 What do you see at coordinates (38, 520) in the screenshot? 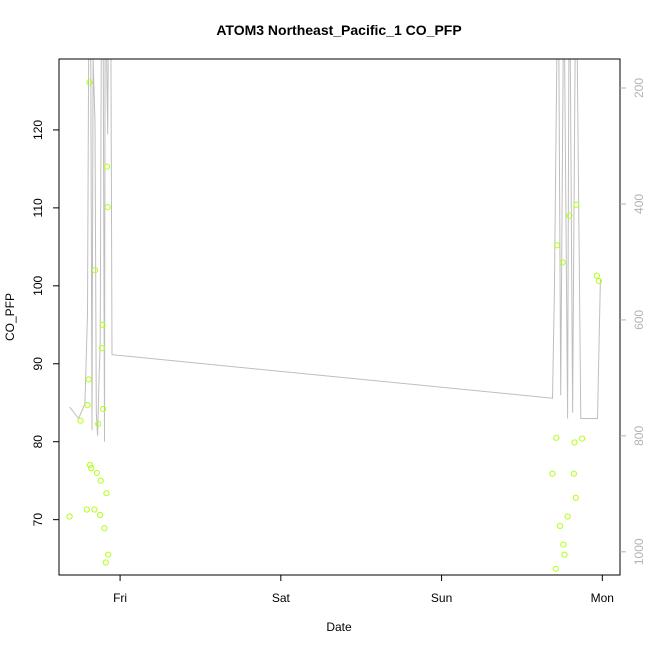
I see `y-tick-label: 70` at bounding box center [38, 520].